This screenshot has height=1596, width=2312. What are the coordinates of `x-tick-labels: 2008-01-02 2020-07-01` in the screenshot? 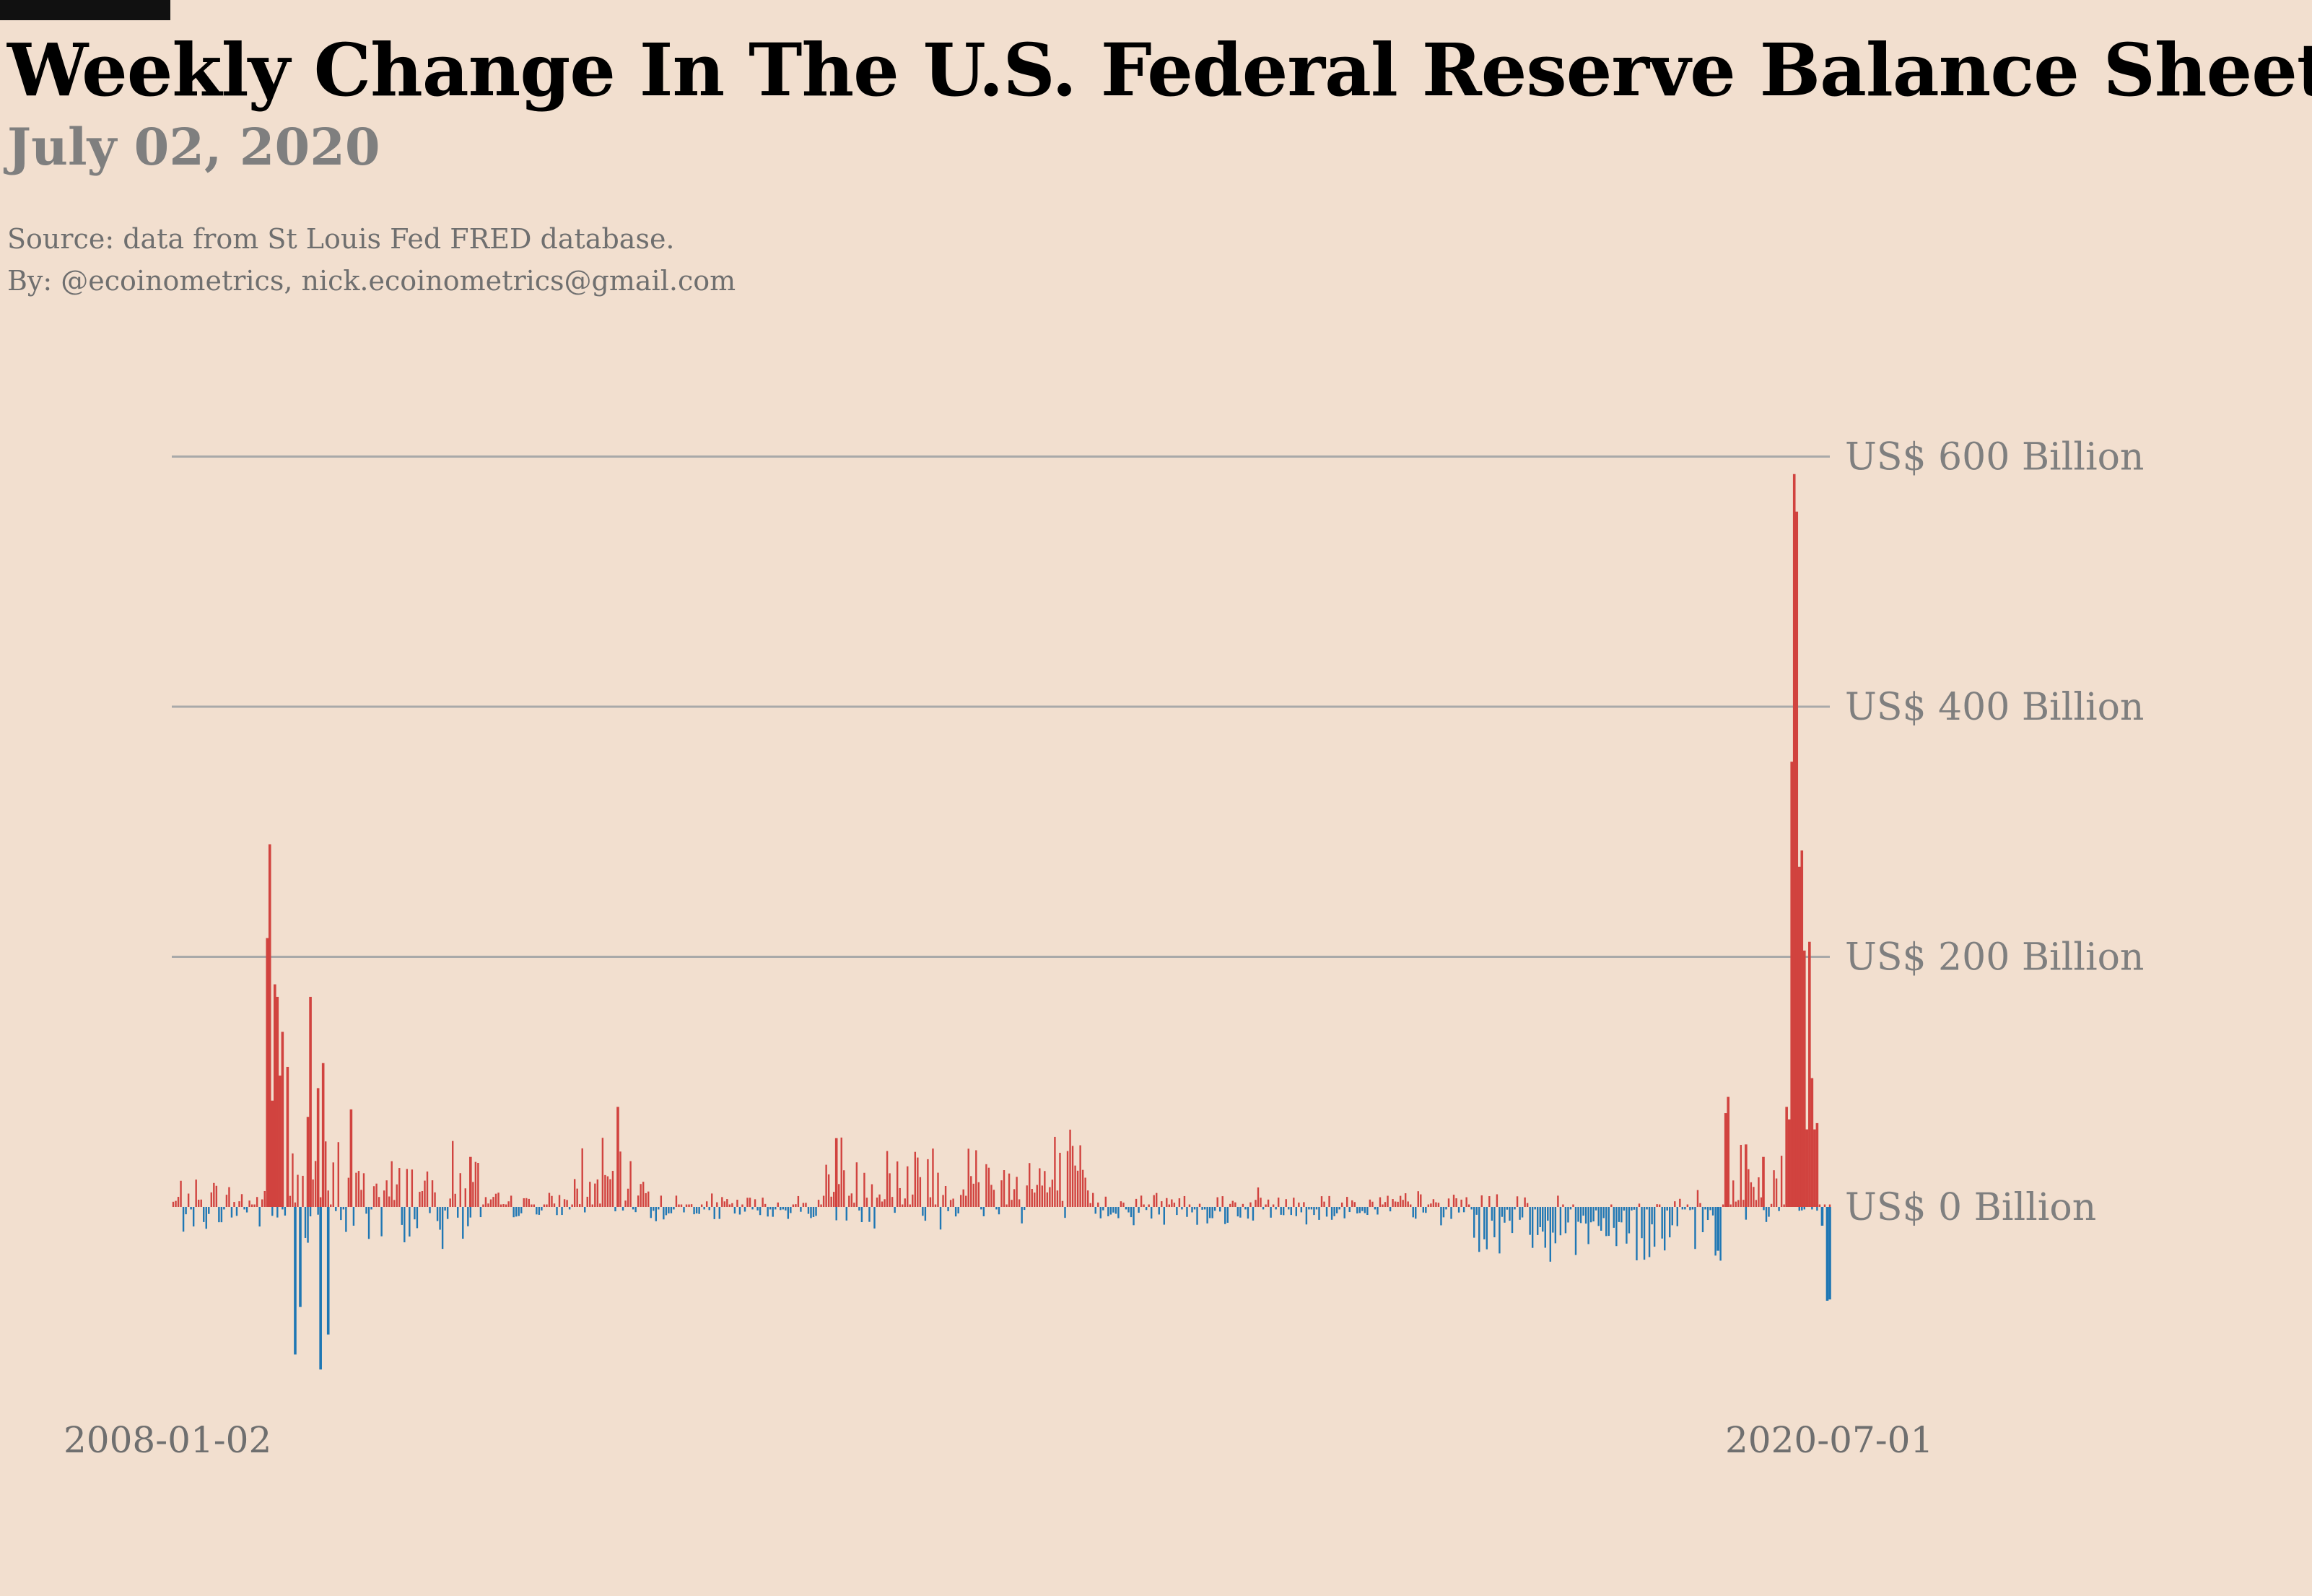 It's located at (998, 1440).